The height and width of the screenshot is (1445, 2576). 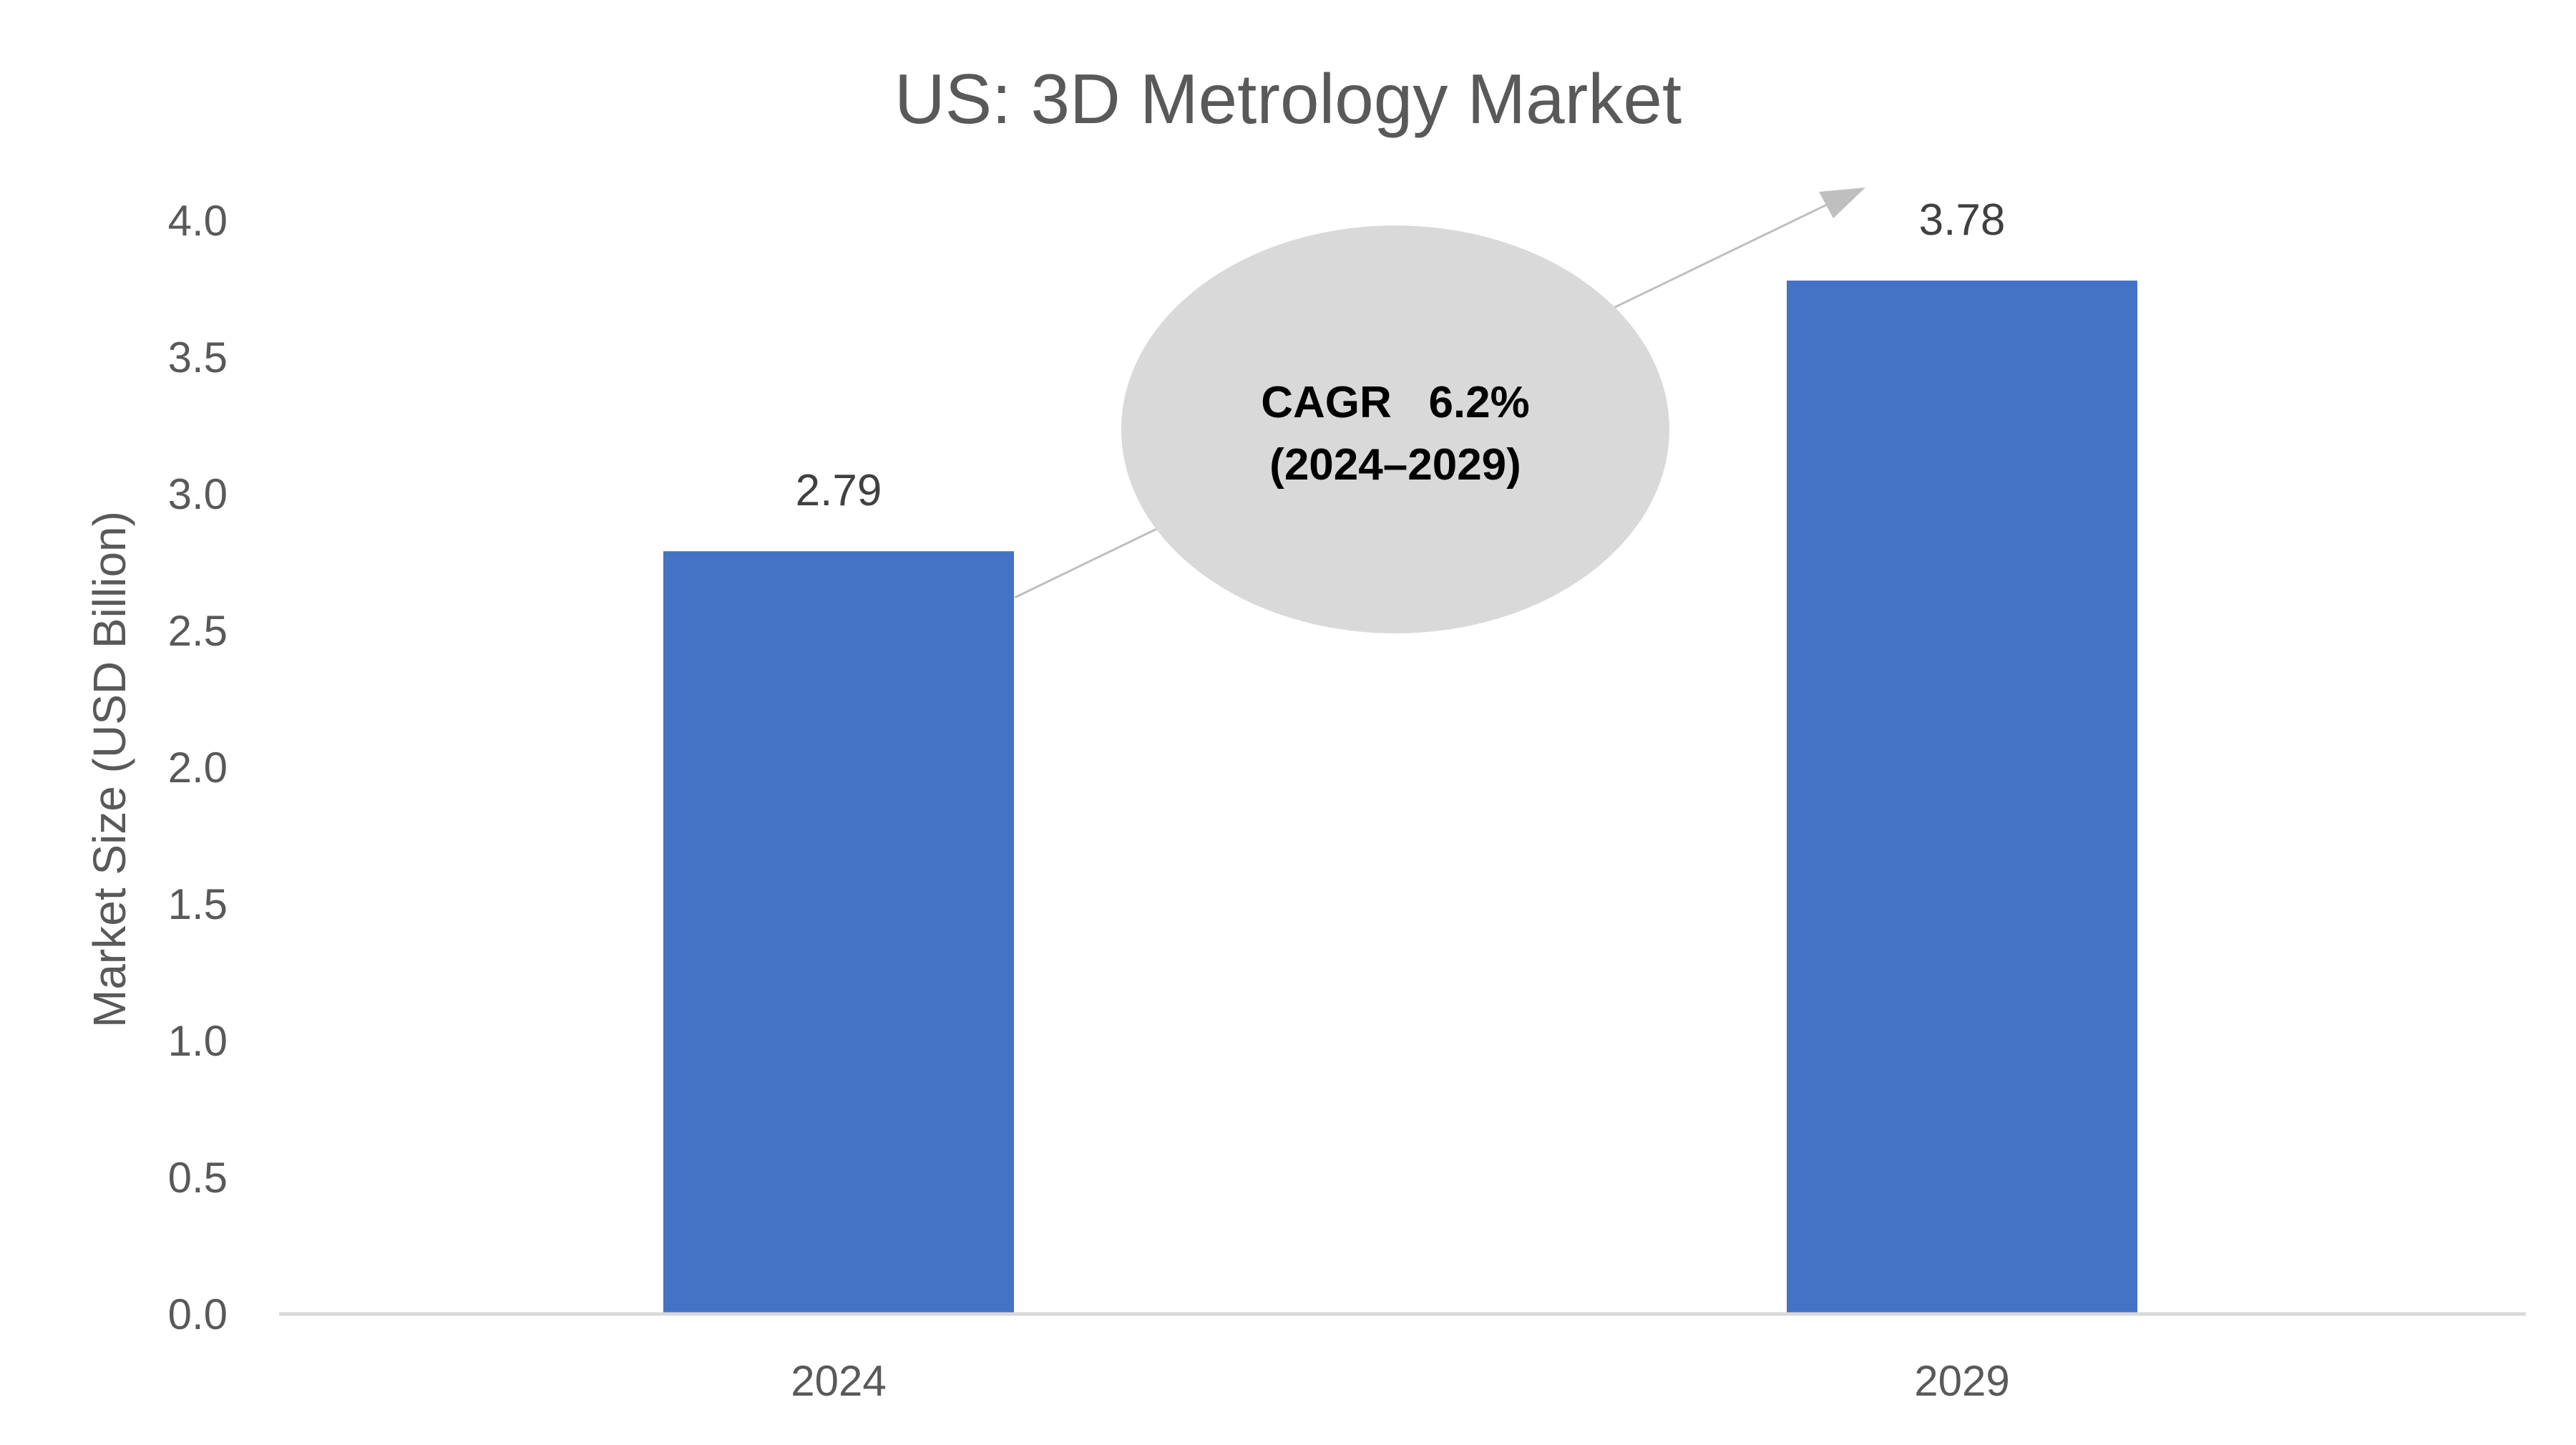 I want to click on data-labels: 2.79 3.78, so click(x=1401, y=355).